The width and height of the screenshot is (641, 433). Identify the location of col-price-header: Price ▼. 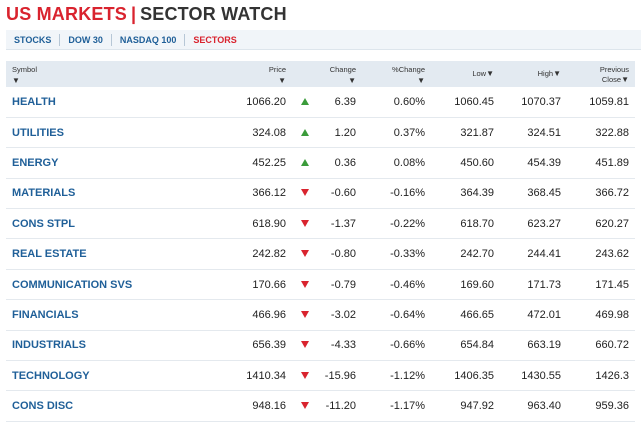
(249, 74).